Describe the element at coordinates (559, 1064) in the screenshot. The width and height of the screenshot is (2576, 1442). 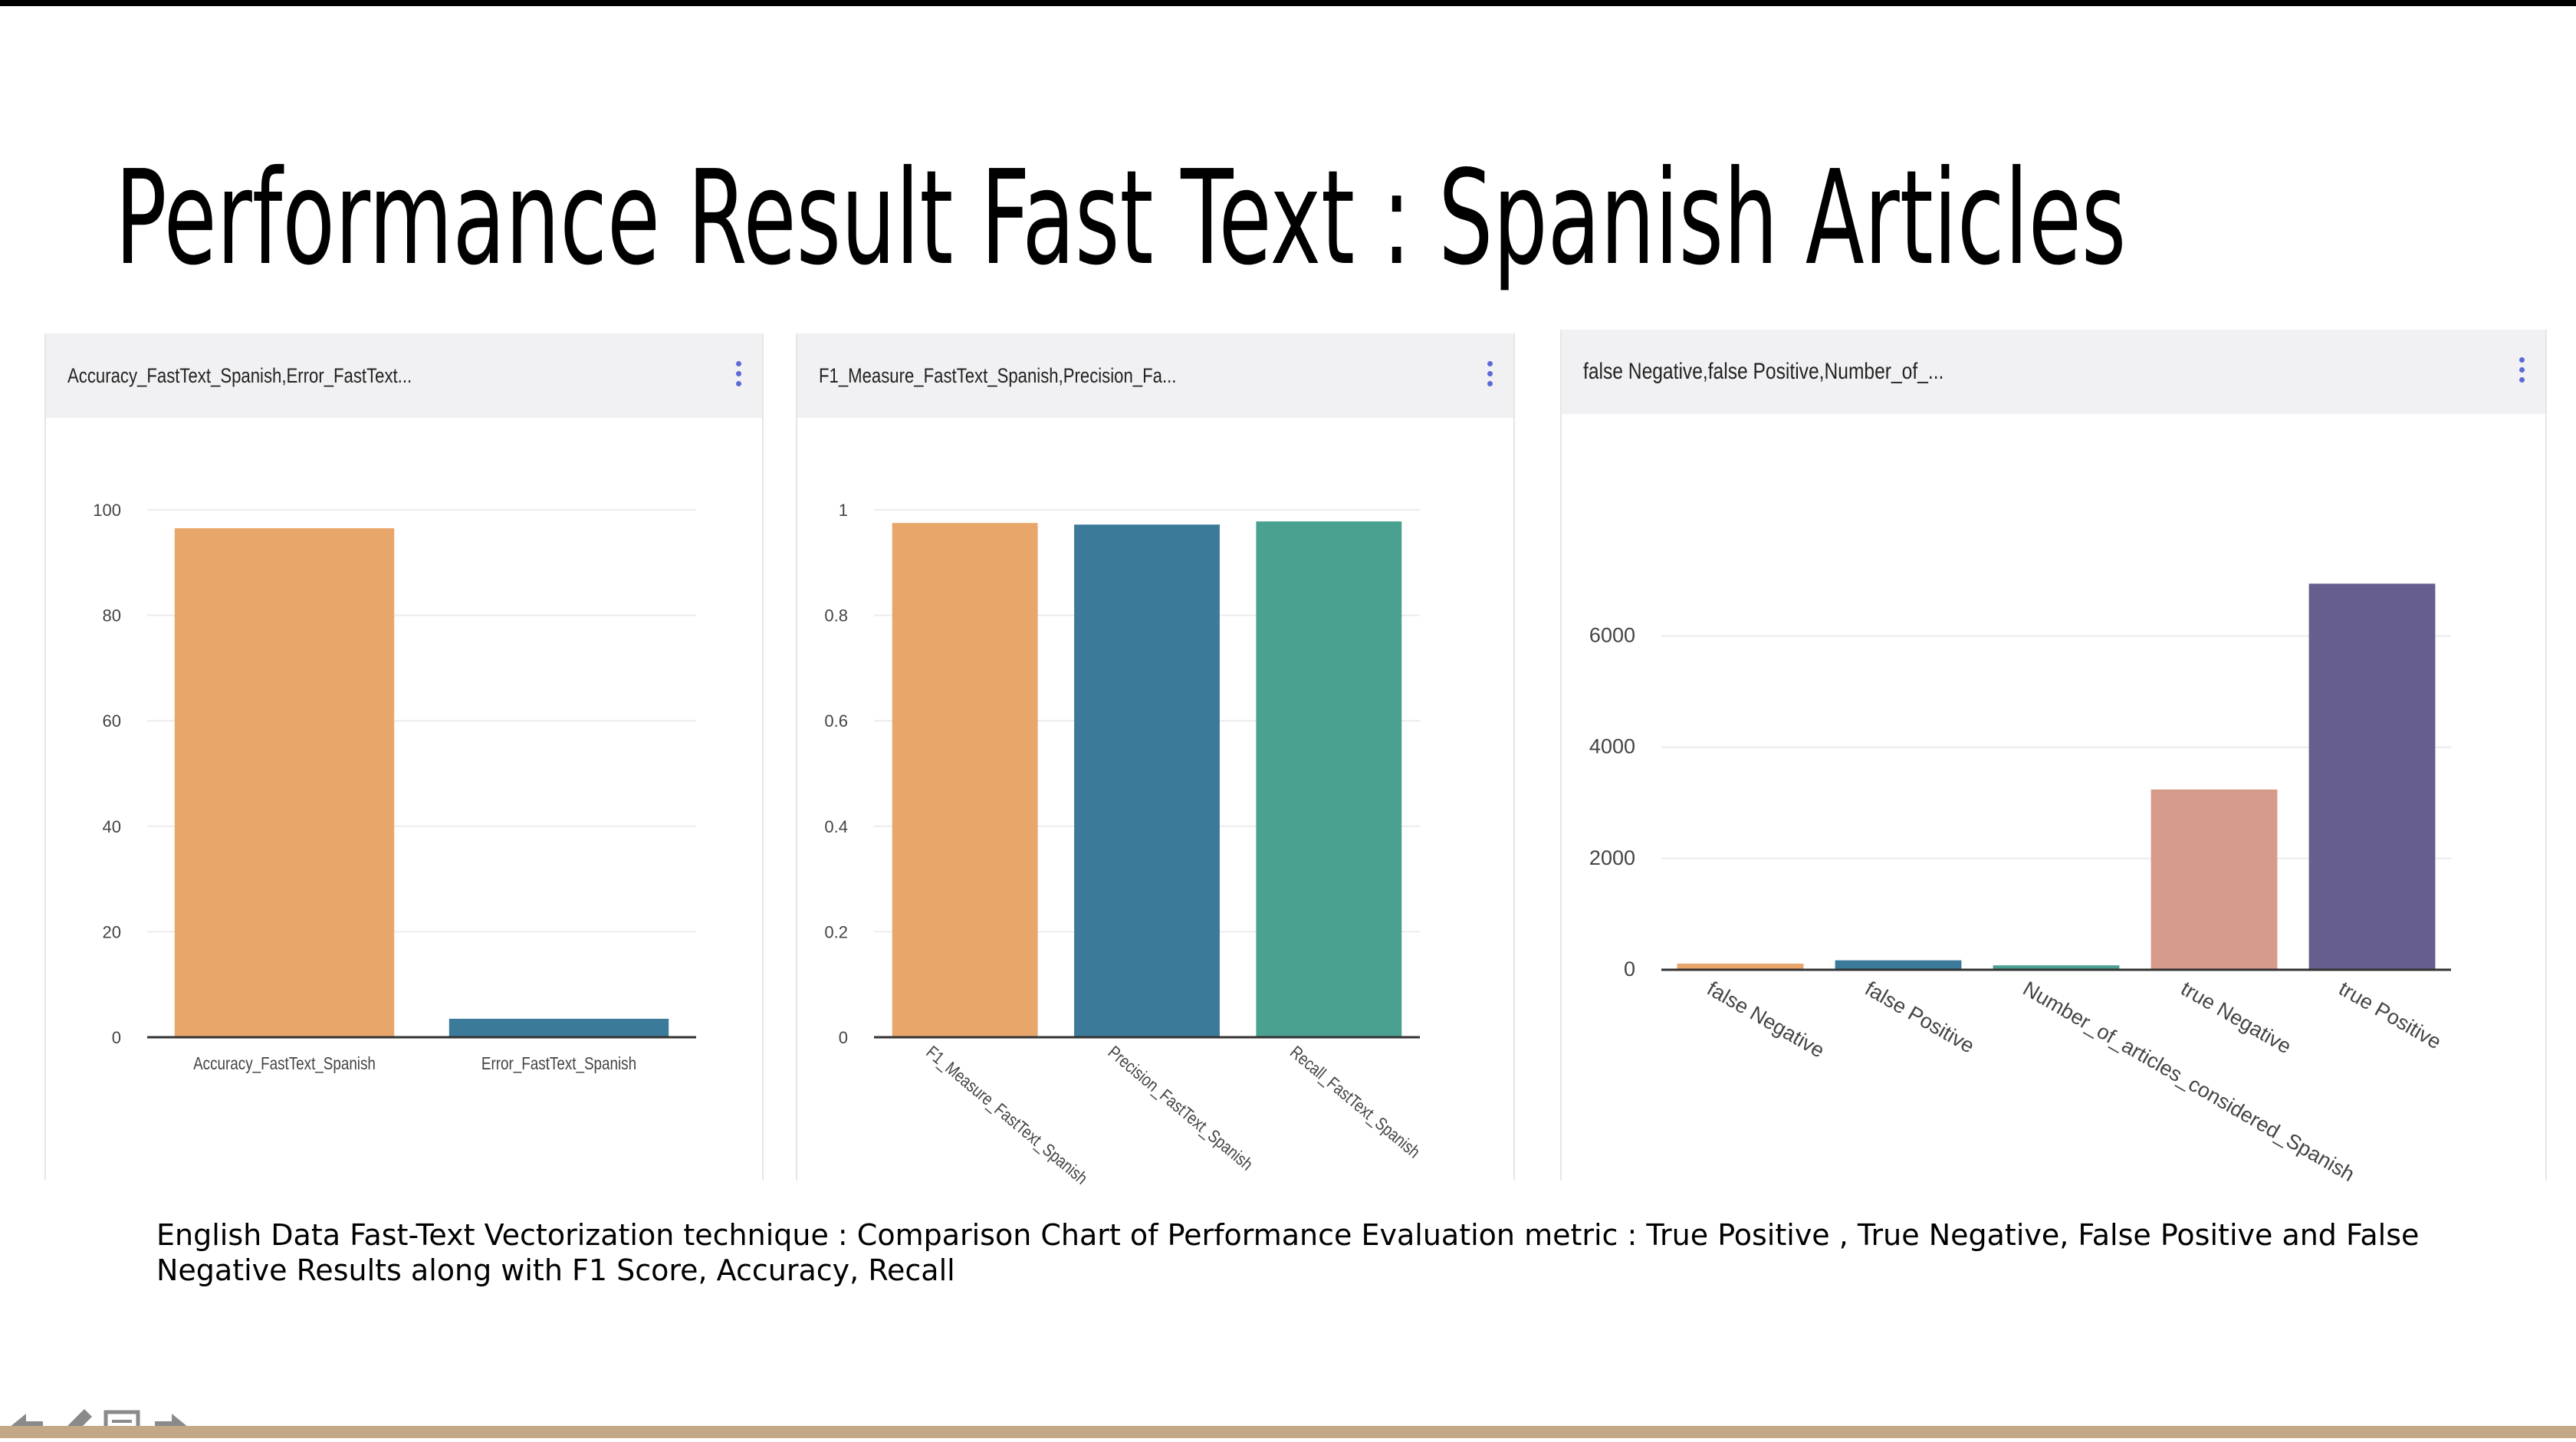
I see `x-category-label: Error_FastText_Spanish` at that location.